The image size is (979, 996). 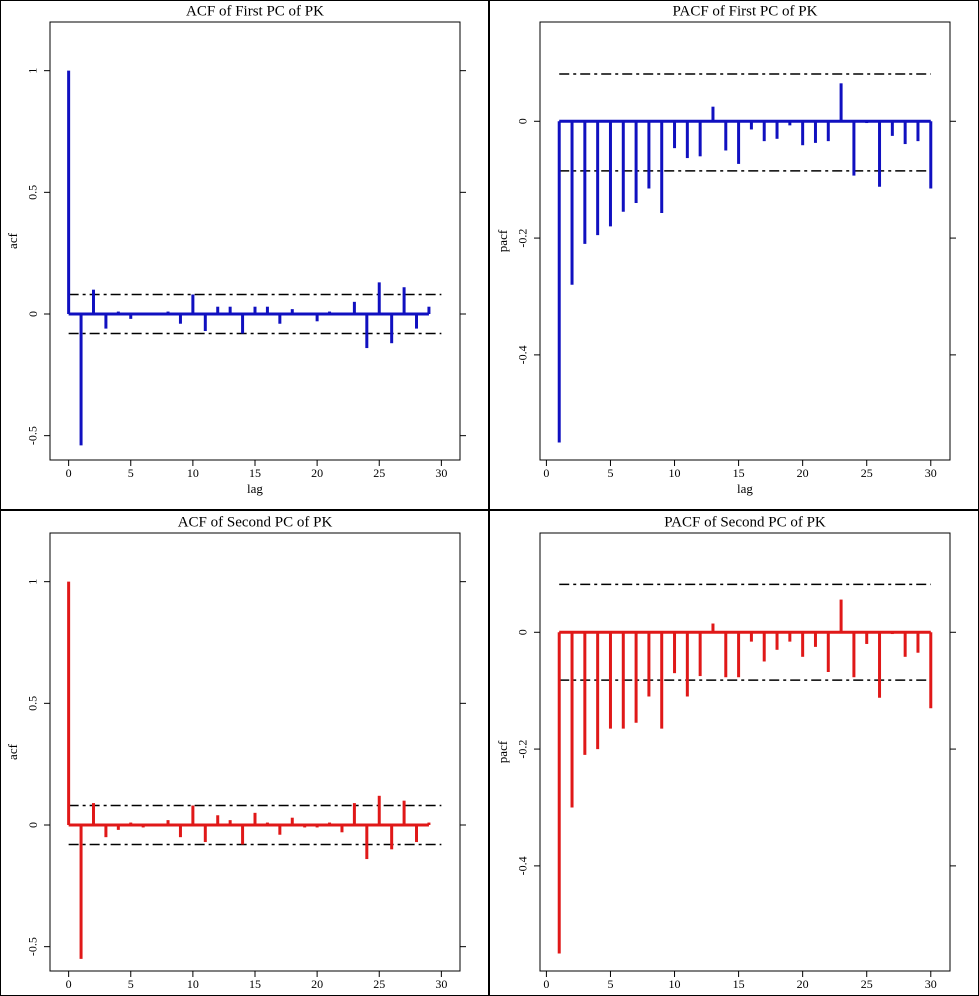 I want to click on chart-title: PACF of Second PC of PK, so click(x=745, y=522).